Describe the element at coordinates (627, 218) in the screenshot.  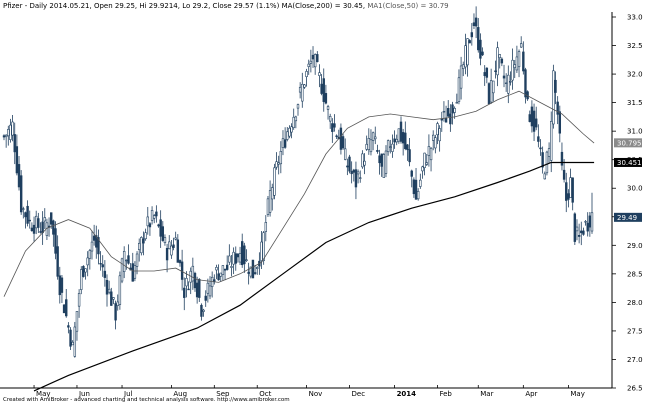
I see `svg-text: 29.49` at that location.